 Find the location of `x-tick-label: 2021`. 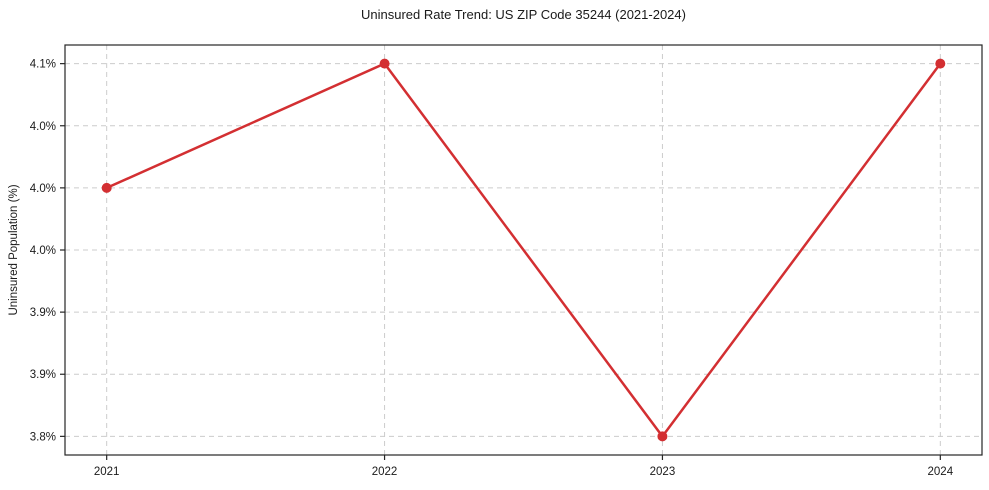

x-tick-label: 2021 is located at coordinates (107, 472).